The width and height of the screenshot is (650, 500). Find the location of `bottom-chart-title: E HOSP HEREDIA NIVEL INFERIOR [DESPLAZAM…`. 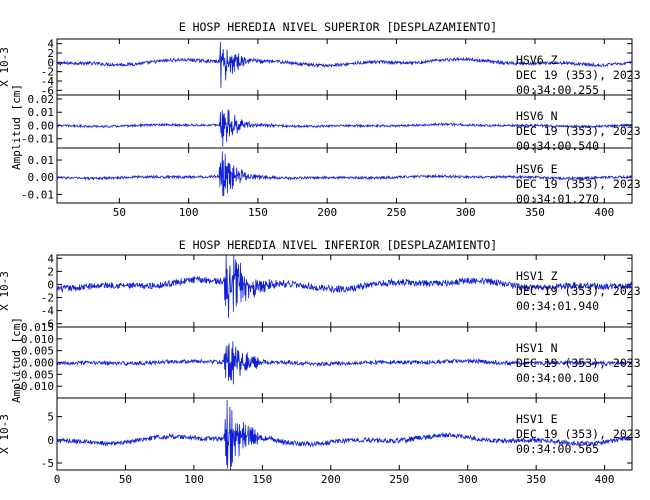

bottom-chart-title: E HOSP HEREDIA NIVEL INFERIOR [DESPLAZAM… is located at coordinates (338, 245).